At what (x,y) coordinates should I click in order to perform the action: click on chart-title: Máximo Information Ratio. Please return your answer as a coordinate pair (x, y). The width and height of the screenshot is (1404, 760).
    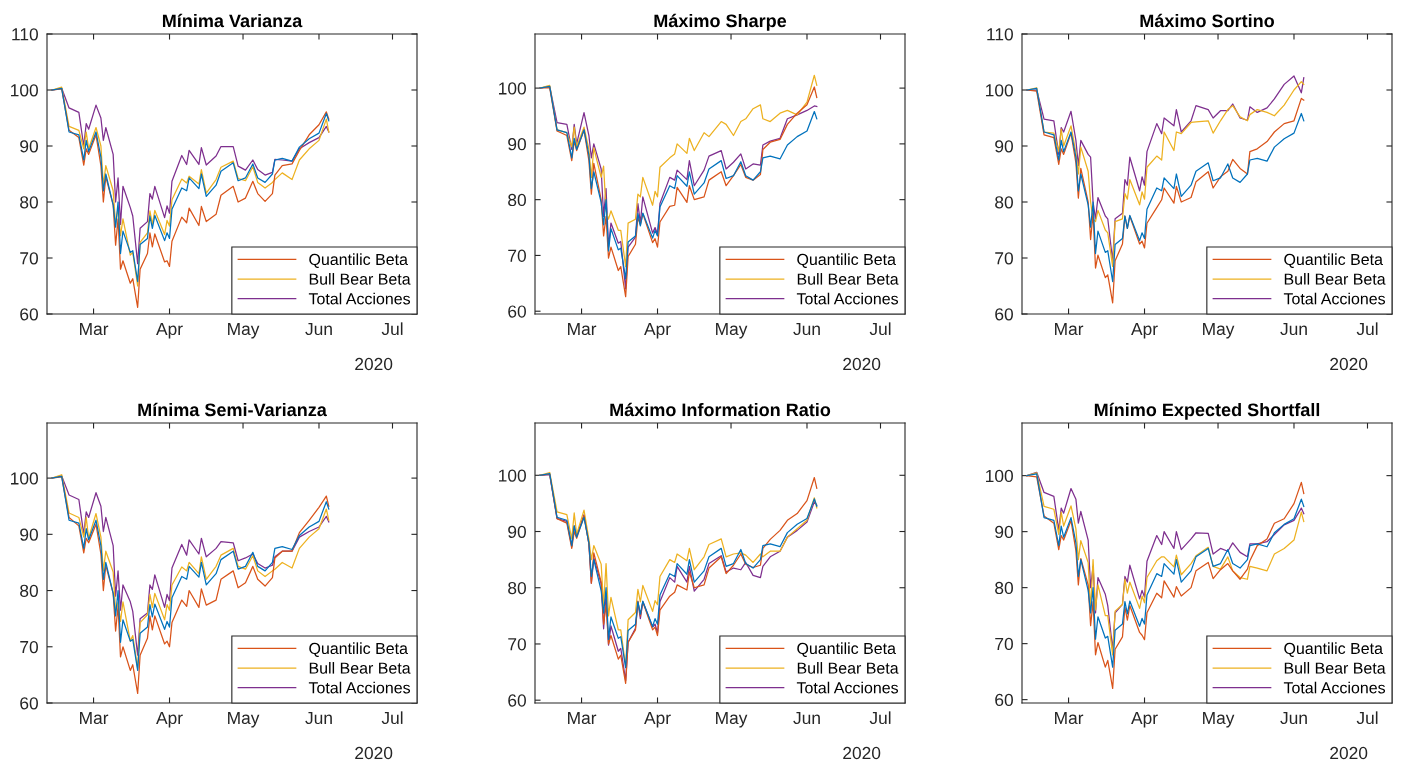
    Looking at the image, I should click on (720, 409).